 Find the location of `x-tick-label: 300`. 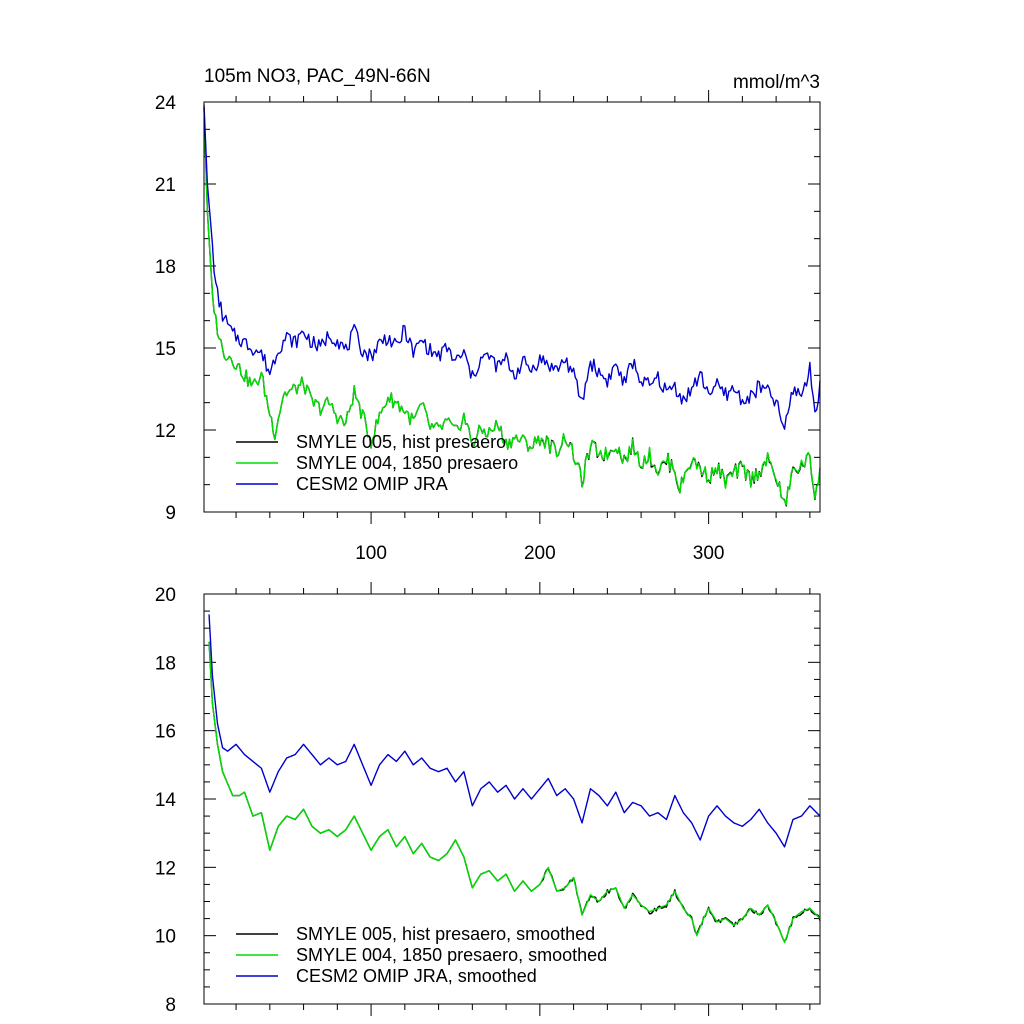

x-tick-label: 300 is located at coordinates (709, 553).